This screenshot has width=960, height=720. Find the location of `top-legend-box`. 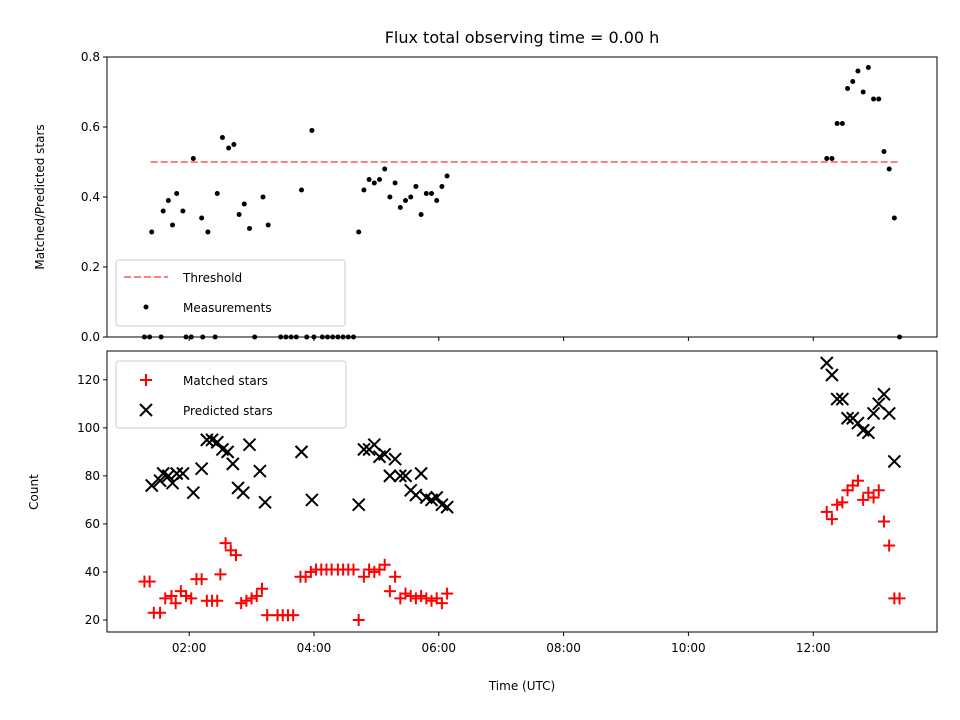

top-legend-box is located at coordinates (230, 293).